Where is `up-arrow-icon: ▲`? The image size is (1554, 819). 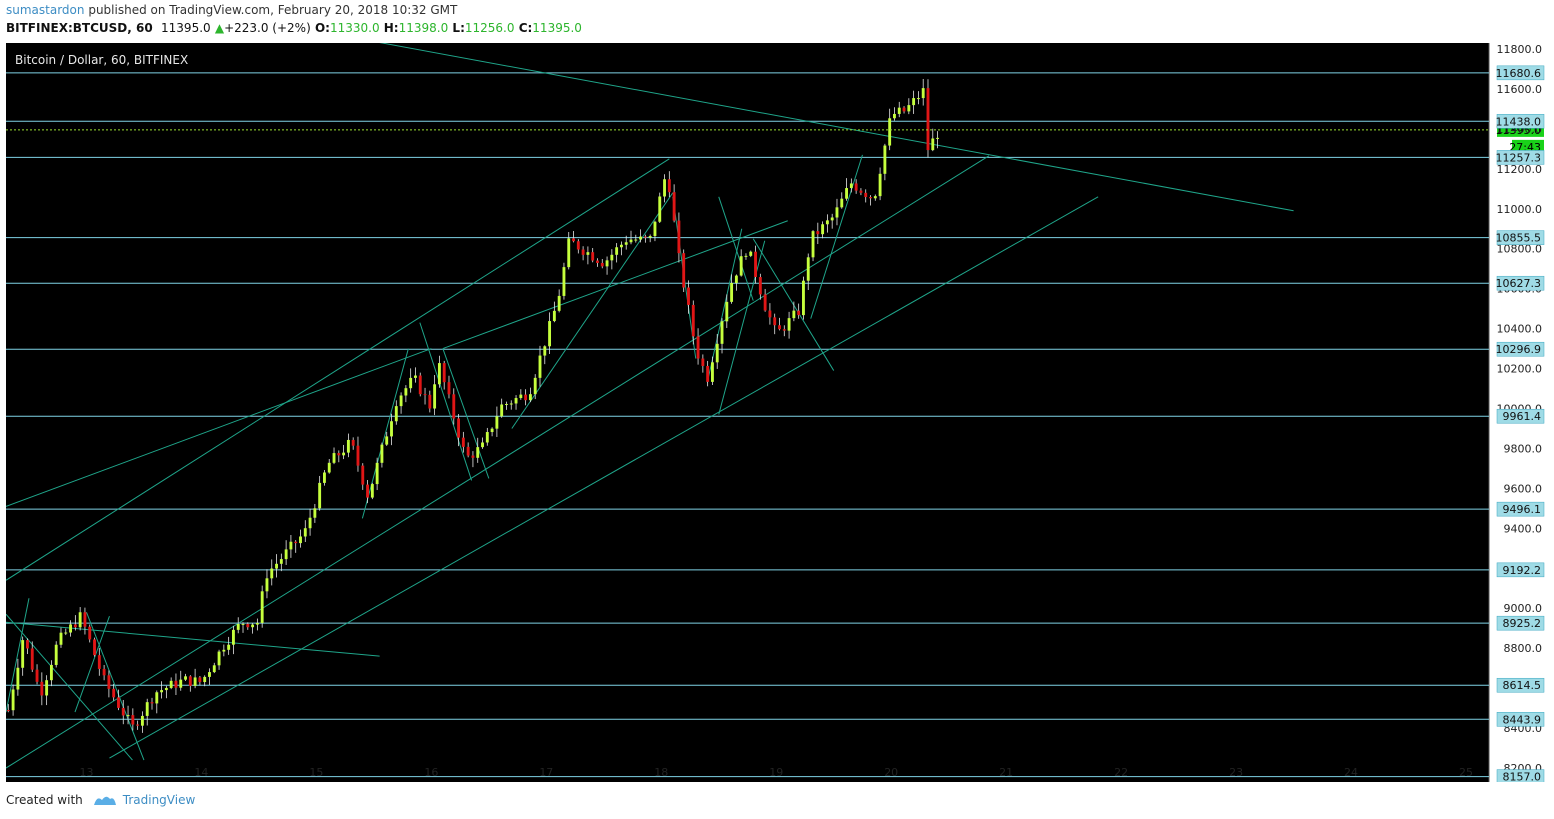 up-arrow-icon: ▲ is located at coordinates (219, 28).